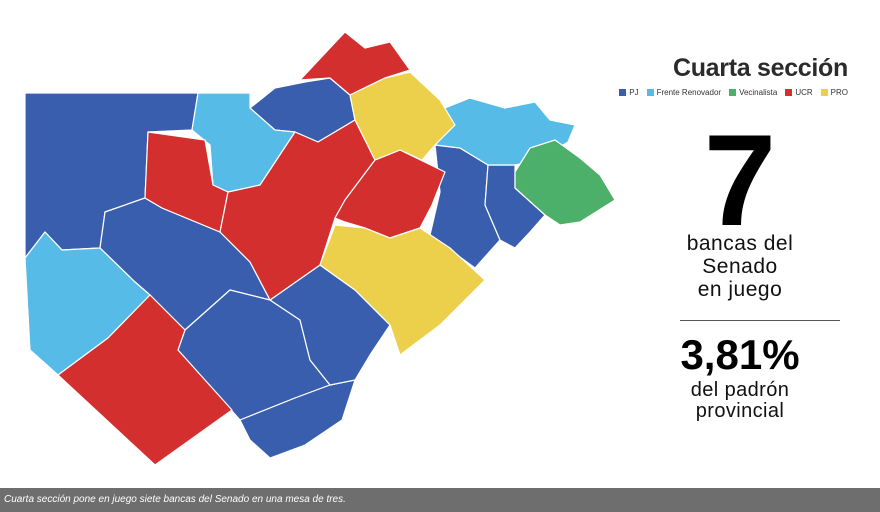 Image resolution: width=880 pixels, height=512 pixels. Describe the element at coordinates (760, 320) in the screenshot. I see `divider` at that location.